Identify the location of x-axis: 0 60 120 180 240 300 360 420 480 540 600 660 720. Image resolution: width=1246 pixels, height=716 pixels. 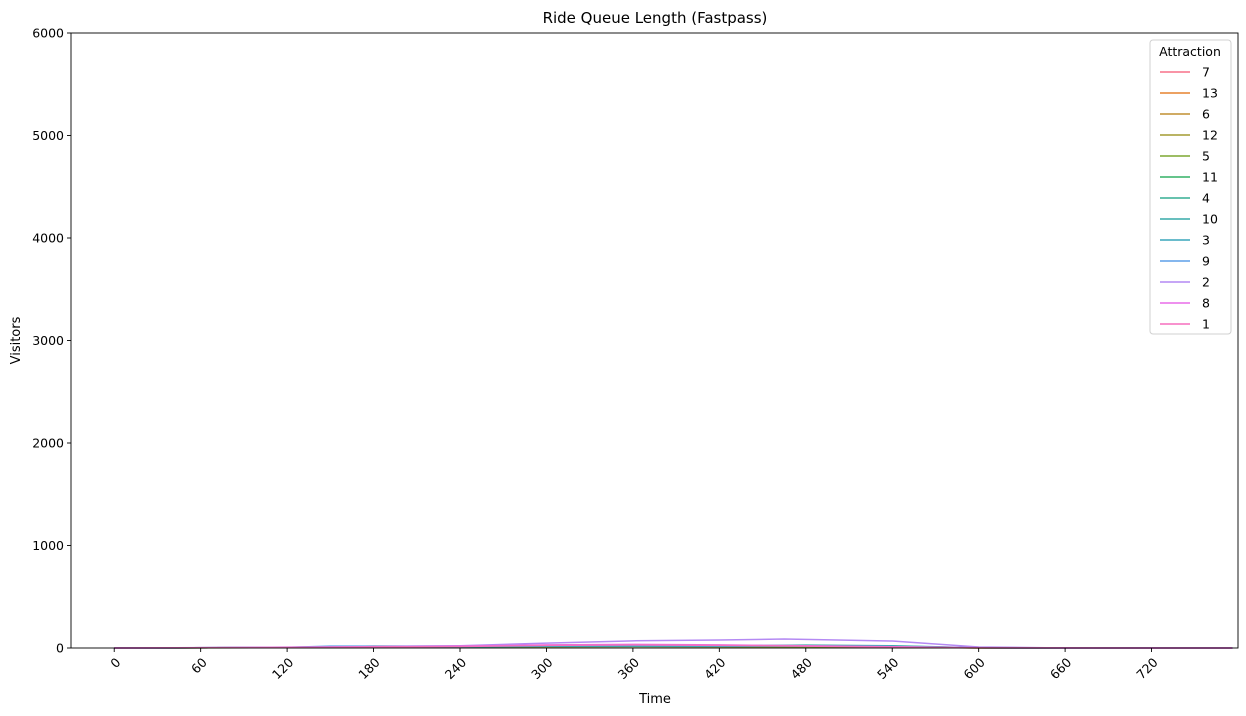
(634, 665).